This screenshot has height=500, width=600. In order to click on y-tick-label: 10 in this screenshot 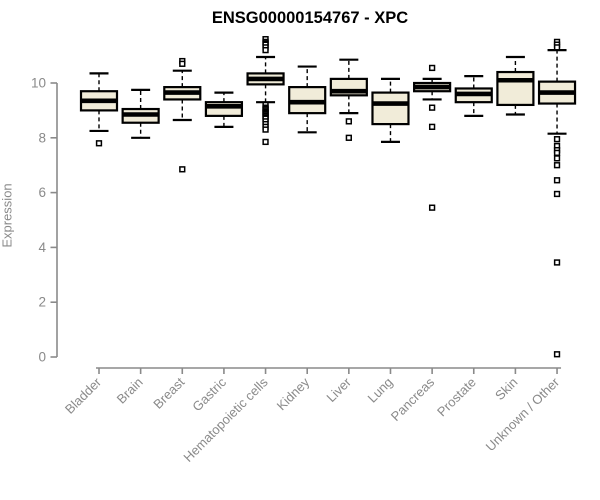, I will do `click(38, 83)`.